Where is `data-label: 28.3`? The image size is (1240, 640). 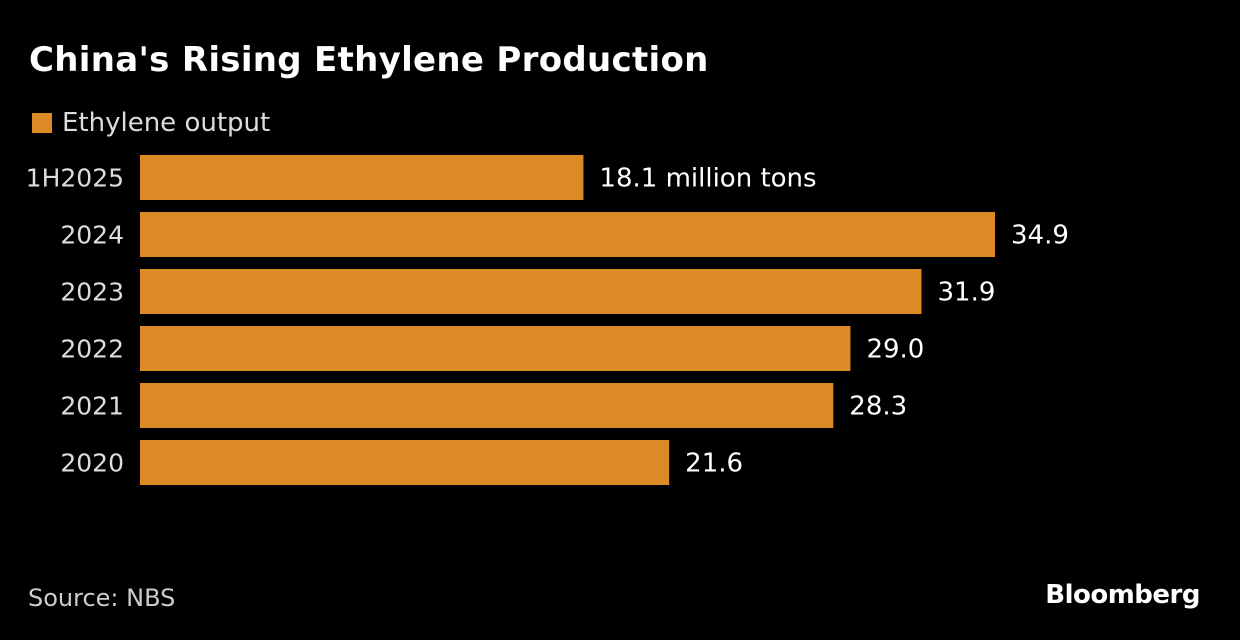 data-label: 28.3 is located at coordinates (878, 407).